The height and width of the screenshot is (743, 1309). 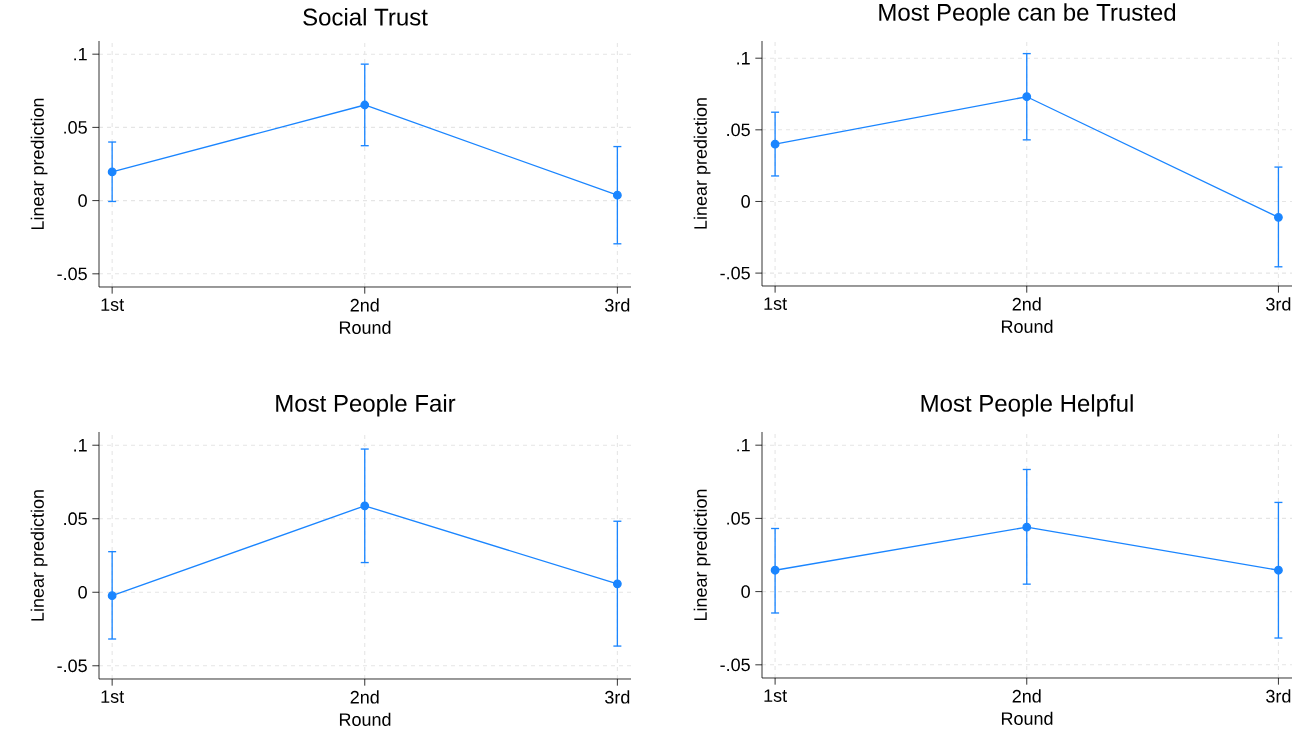 I want to click on chart-title: Most People can be Trusted, so click(x=1027, y=14).